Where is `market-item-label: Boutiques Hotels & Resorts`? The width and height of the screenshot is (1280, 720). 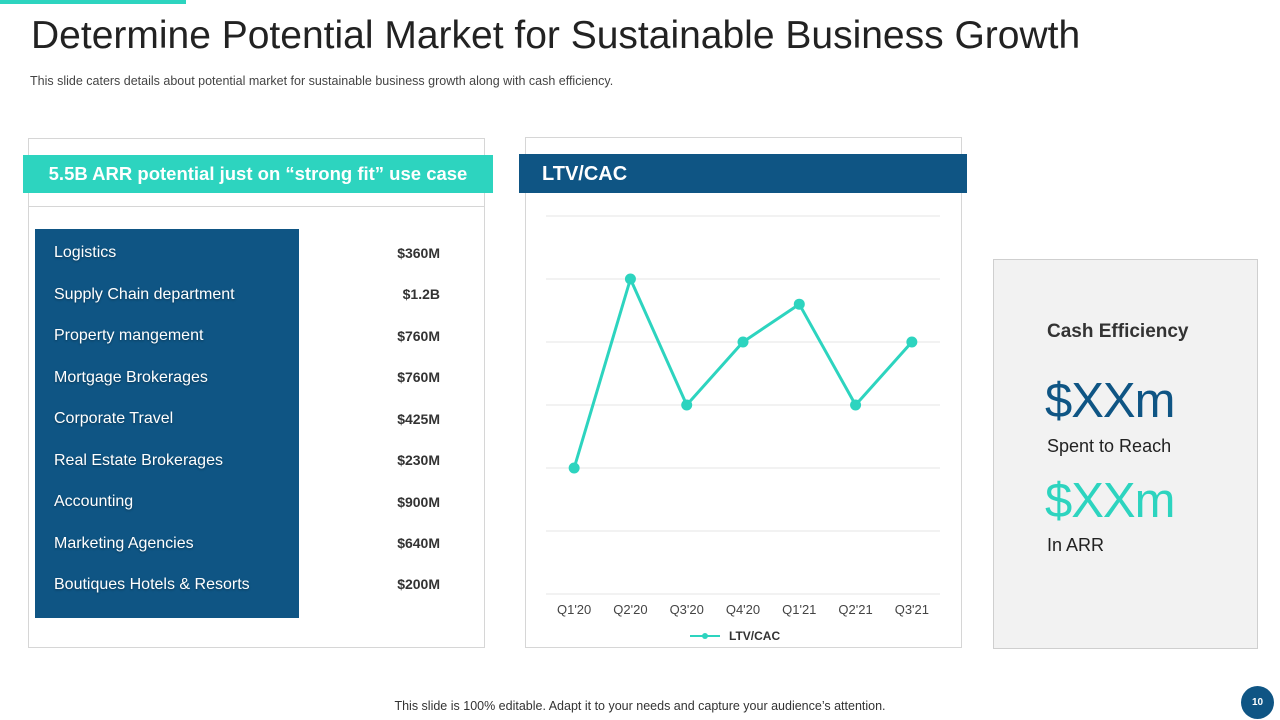
market-item-label: Boutiques Hotels & Resorts is located at coordinates (152, 584).